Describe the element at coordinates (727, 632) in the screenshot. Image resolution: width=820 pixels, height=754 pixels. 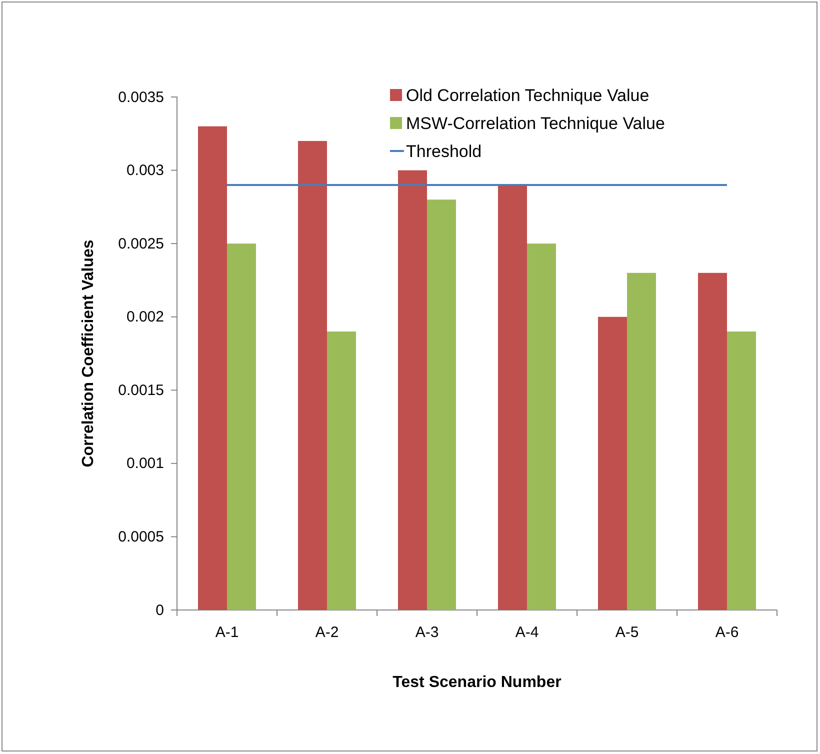
I see `x-tick-label: A-6` at that location.